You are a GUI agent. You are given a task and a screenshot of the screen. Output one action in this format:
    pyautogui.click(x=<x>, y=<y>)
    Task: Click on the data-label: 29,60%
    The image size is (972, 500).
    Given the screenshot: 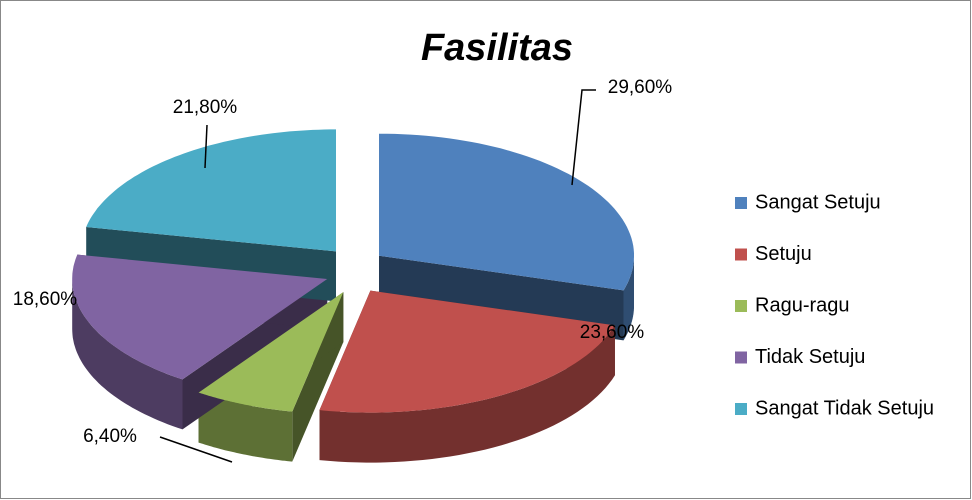 What is the action you would take?
    pyautogui.click(x=640, y=87)
    